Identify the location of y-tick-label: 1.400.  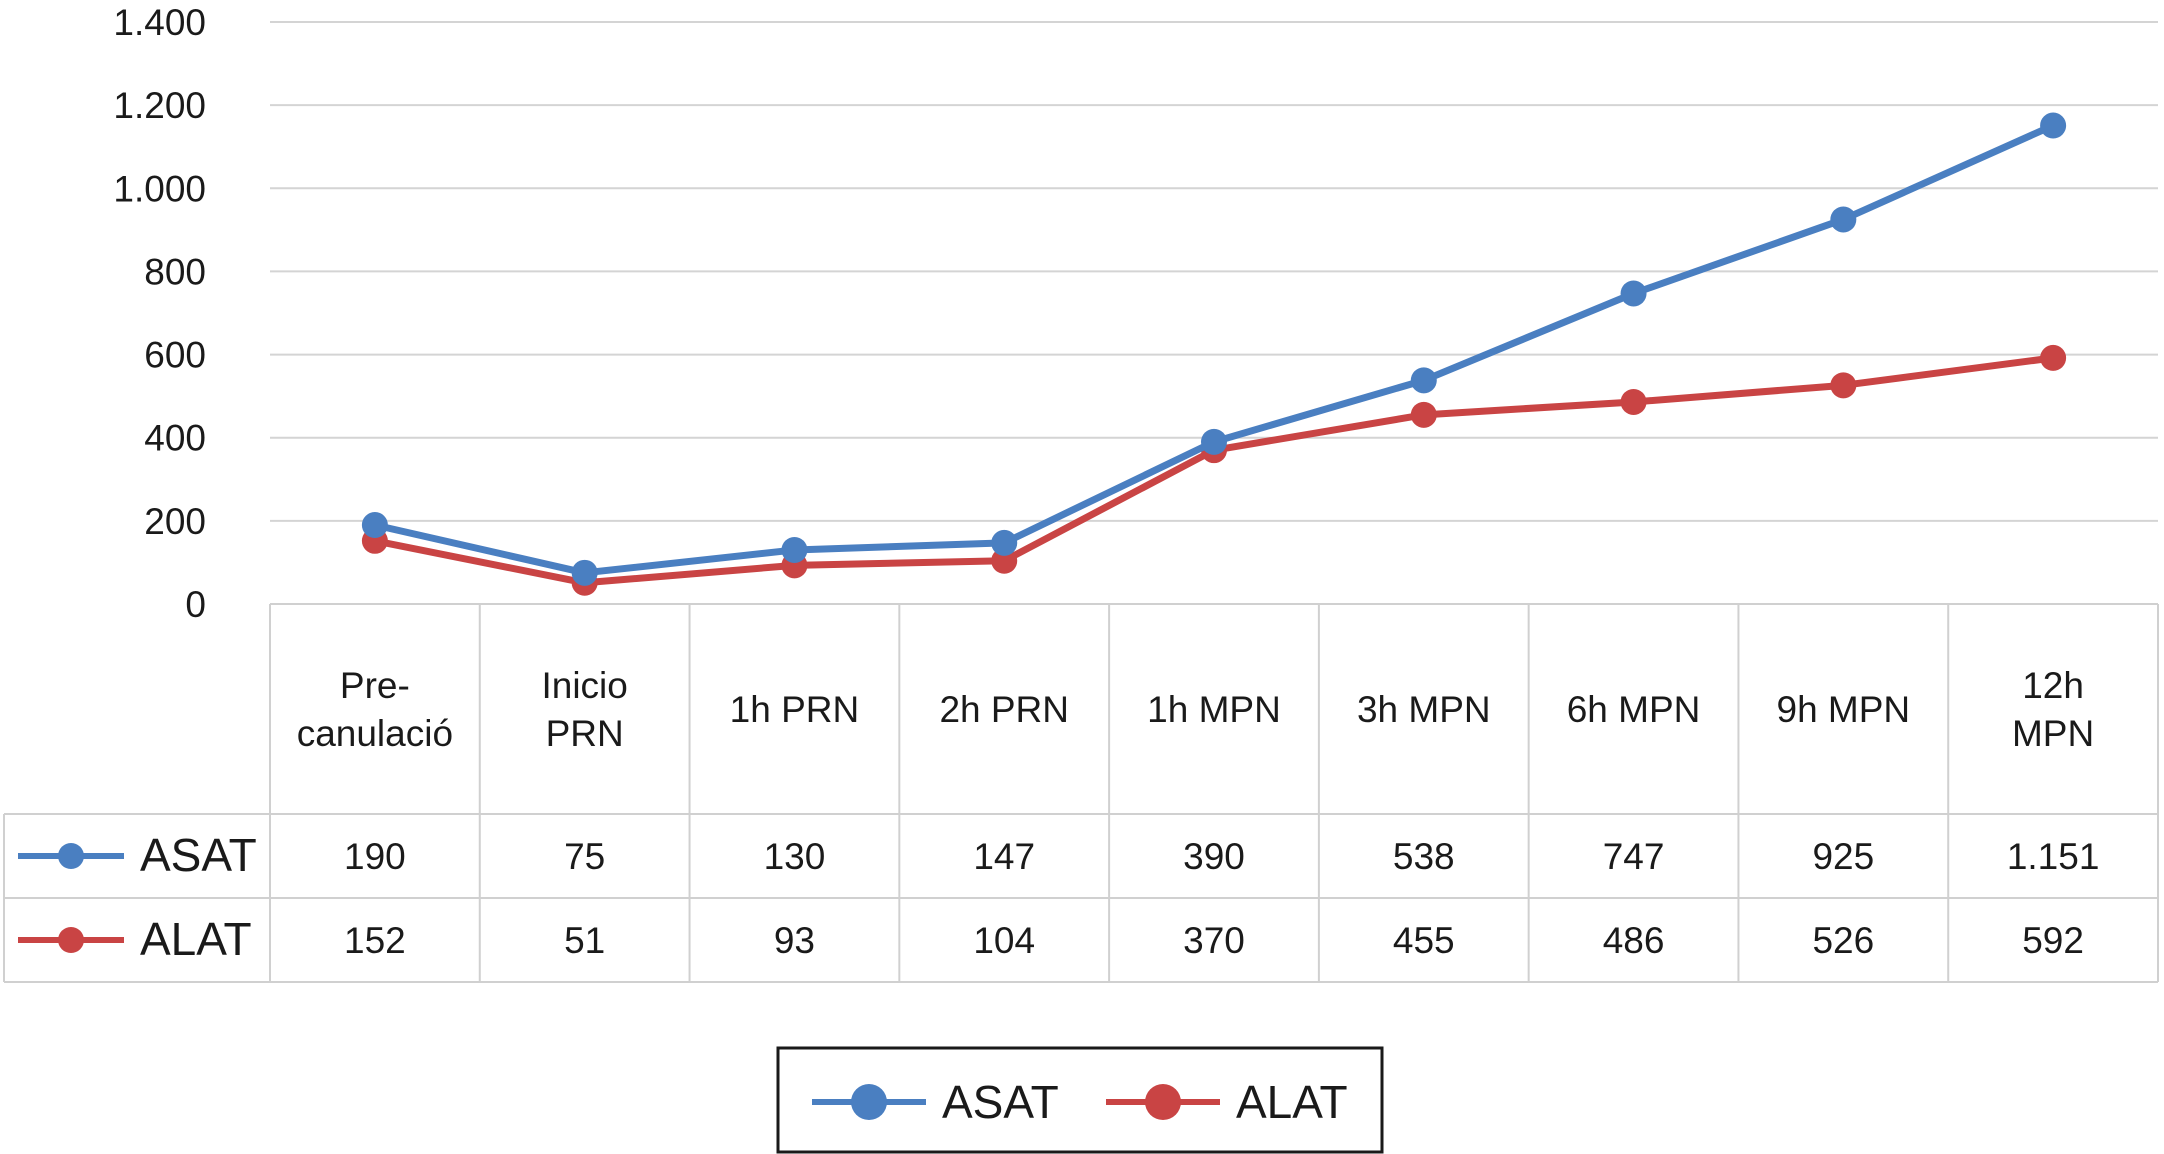
(159, 22).